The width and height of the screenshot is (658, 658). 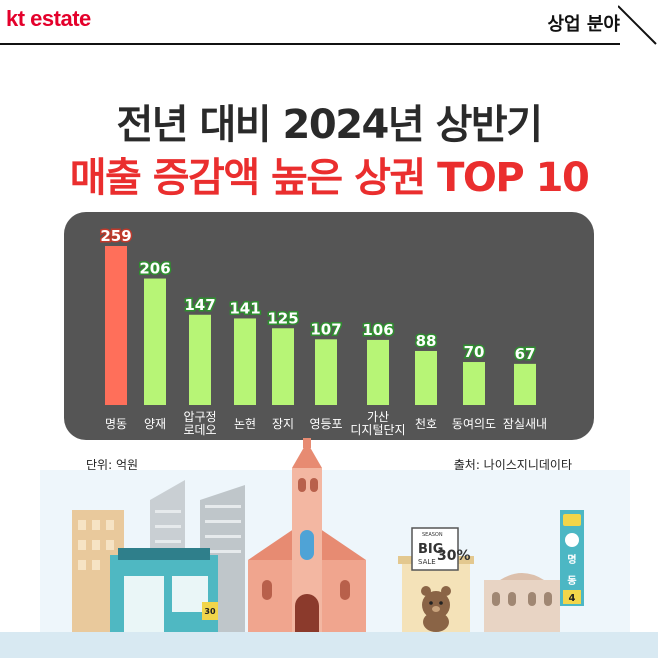 I want to click on header-divider, so click(x=310, y=44).